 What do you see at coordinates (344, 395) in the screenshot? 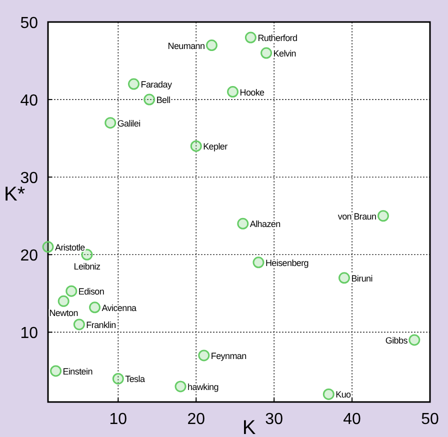
I see `annotation: Kuo` at bounding box center [344, 395].